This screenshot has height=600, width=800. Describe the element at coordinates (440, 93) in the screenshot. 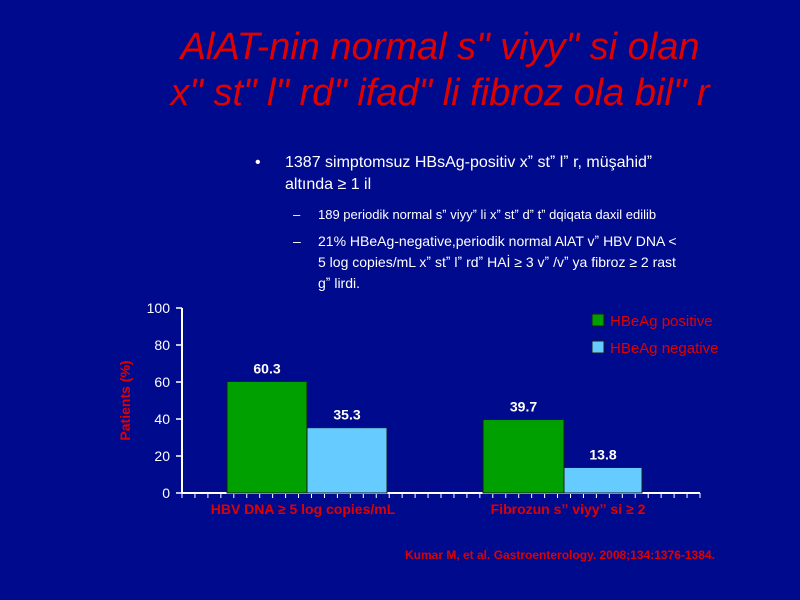

I see `slide-title-line-2: x" st" l" rd" ifad" li fibroz ola bil" r` at that location.